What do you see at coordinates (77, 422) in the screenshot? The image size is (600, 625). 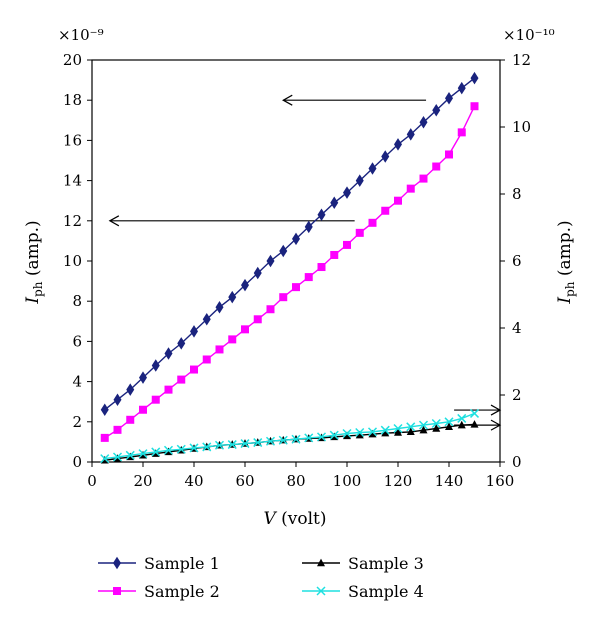 I see `left-y-tick-label: 2` at bounding box center [77, 422].